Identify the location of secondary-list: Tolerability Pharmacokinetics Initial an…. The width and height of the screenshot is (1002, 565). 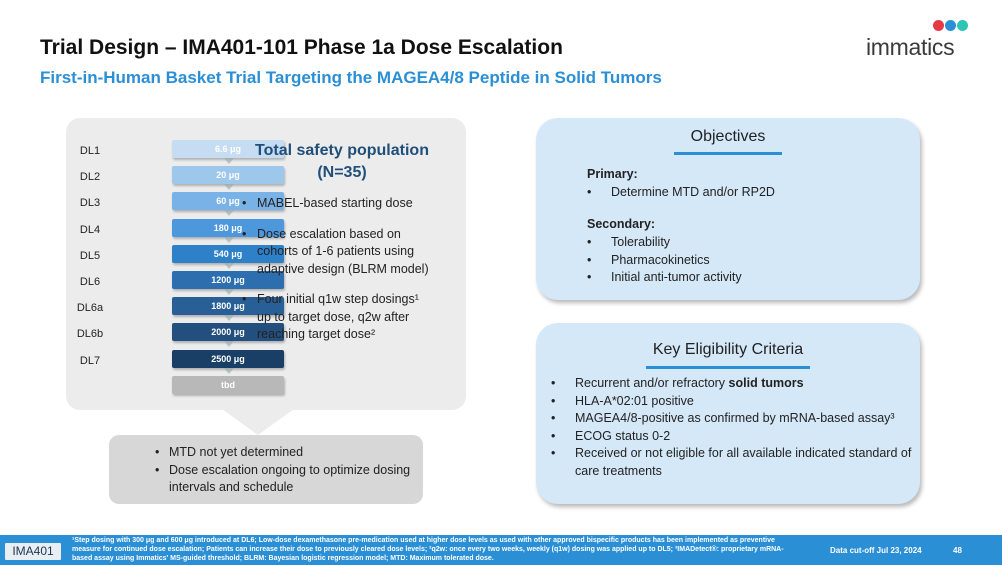
(747, 260).